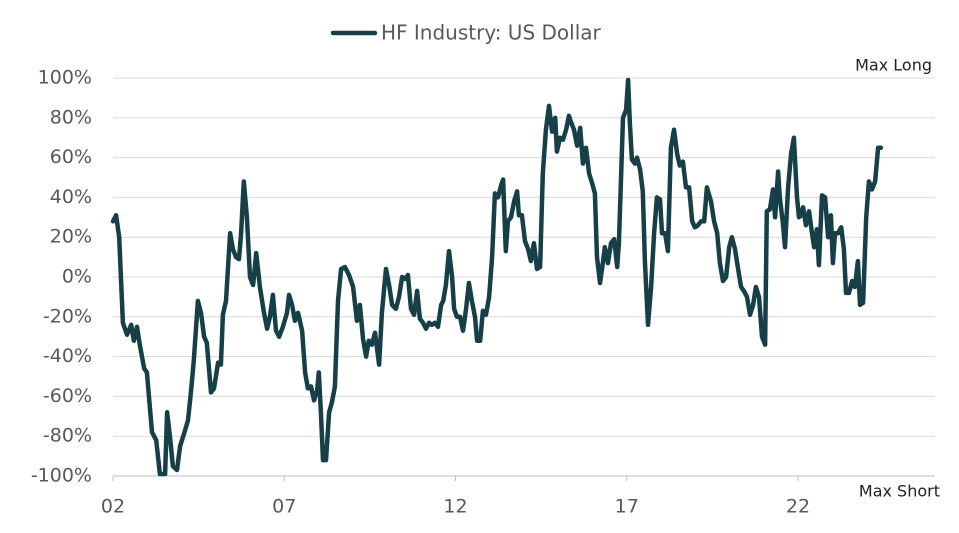 The image size is (959, 533). I want to click on y-tick-label: 100%, so click(65, 78).